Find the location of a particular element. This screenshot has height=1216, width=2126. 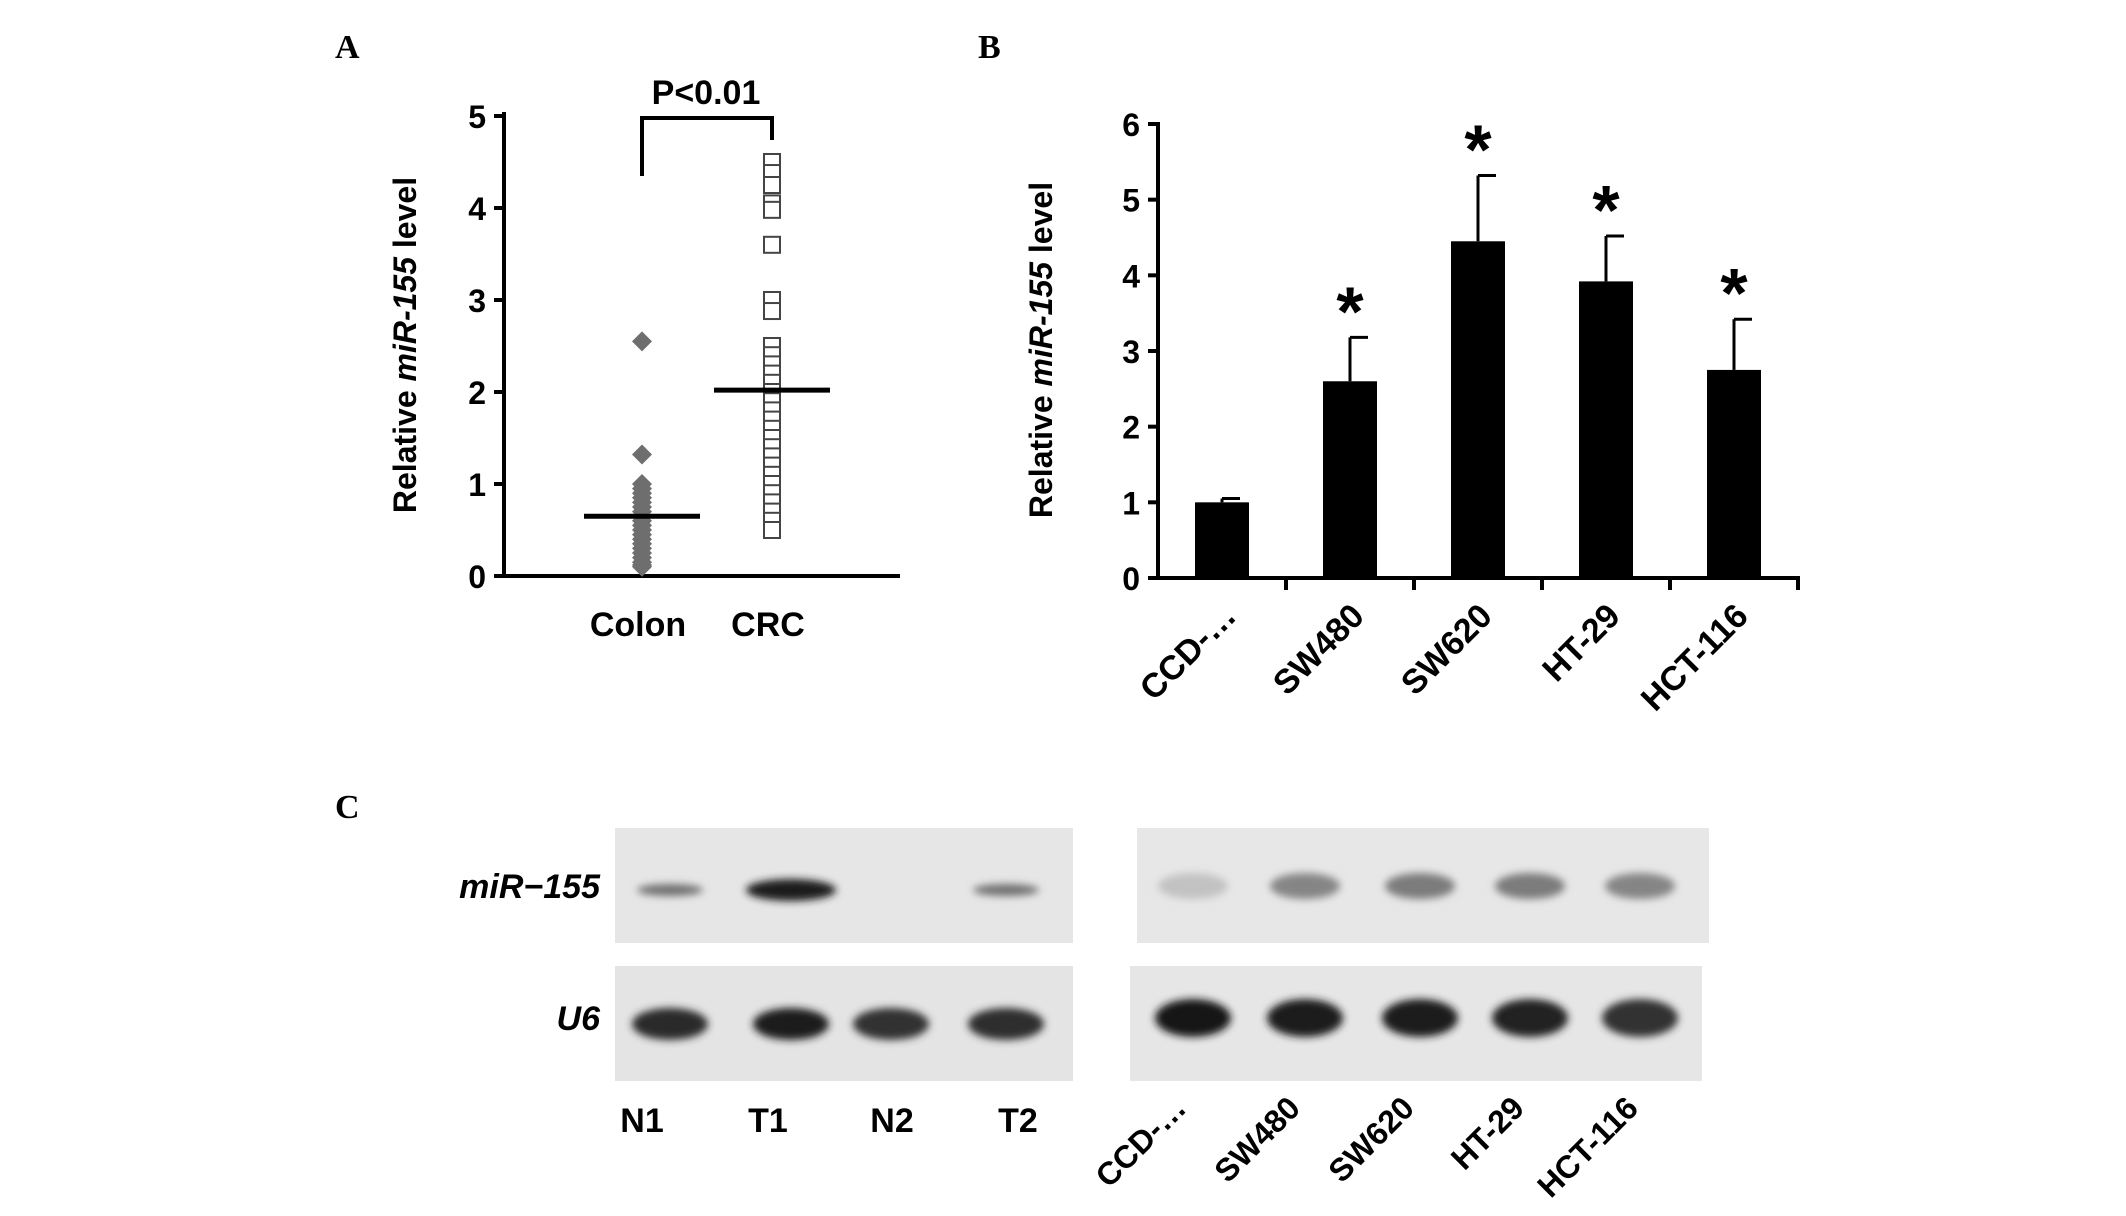

blot-row-label-u6: U6 is located at coordinates (579, 1019).